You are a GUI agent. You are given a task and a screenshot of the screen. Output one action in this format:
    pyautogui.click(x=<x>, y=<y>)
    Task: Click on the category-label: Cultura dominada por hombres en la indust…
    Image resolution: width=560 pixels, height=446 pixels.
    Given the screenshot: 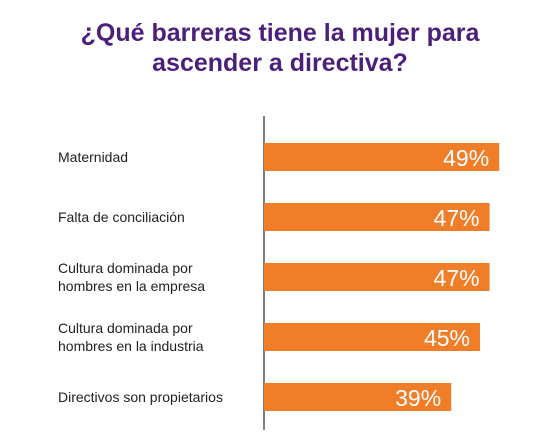 What is the action you would take?
    pyautogui.click(x=131, y=337)
    